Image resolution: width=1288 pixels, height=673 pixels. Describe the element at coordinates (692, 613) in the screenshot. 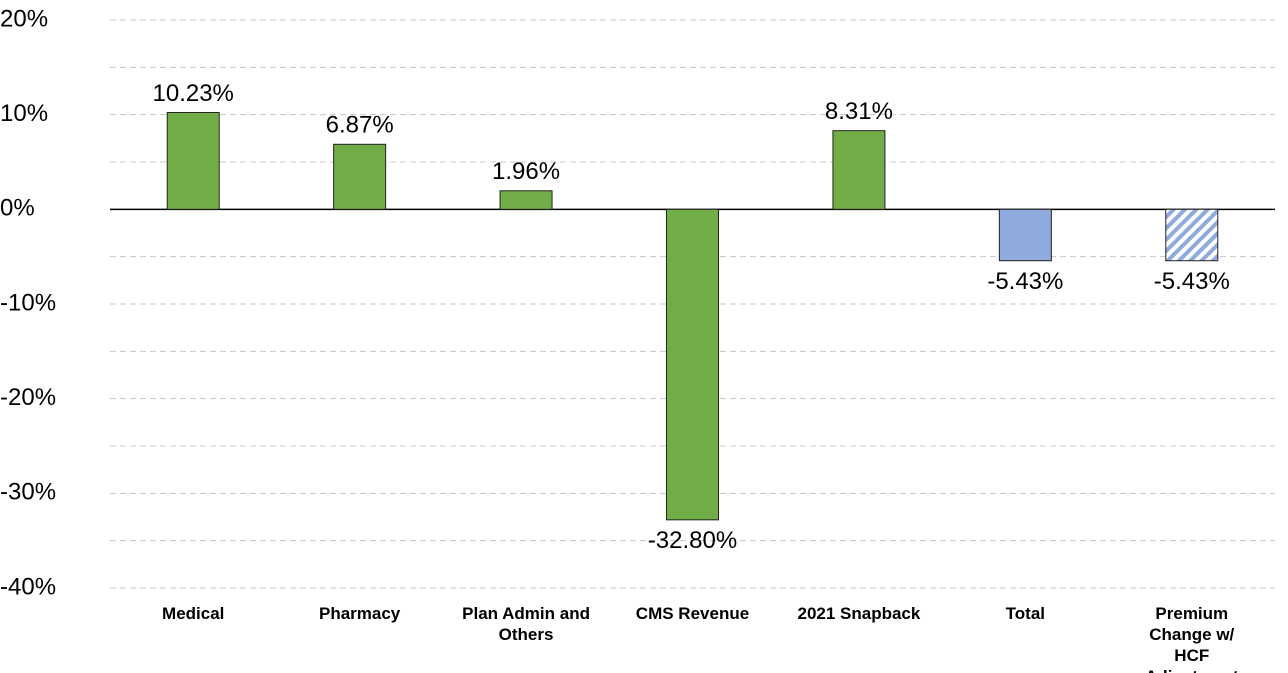

I see `x-tick-label: CMS Revenue` at that location.